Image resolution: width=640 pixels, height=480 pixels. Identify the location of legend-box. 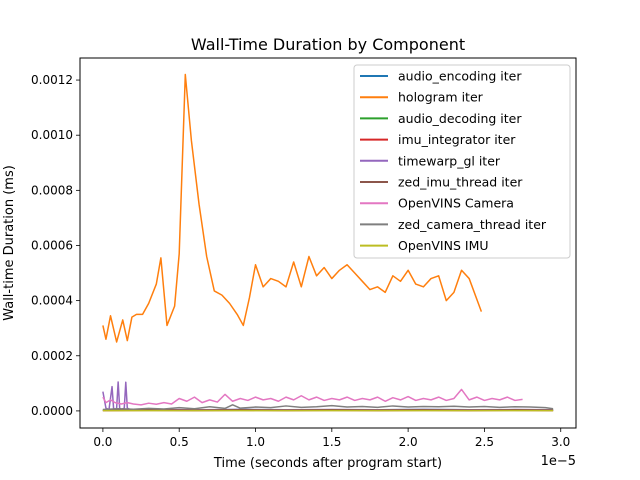
(462, 161).